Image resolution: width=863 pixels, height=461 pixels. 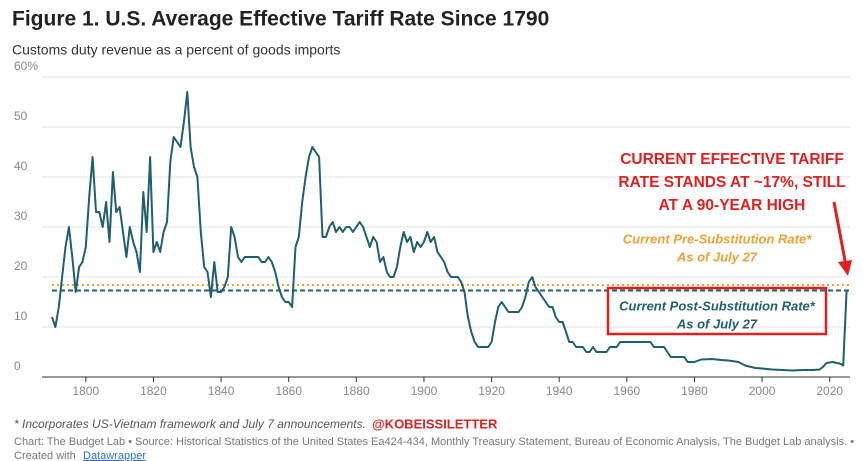 I want to click on reference-label: Current Pre-Substitution Rate*, so click(x=717, y=238).